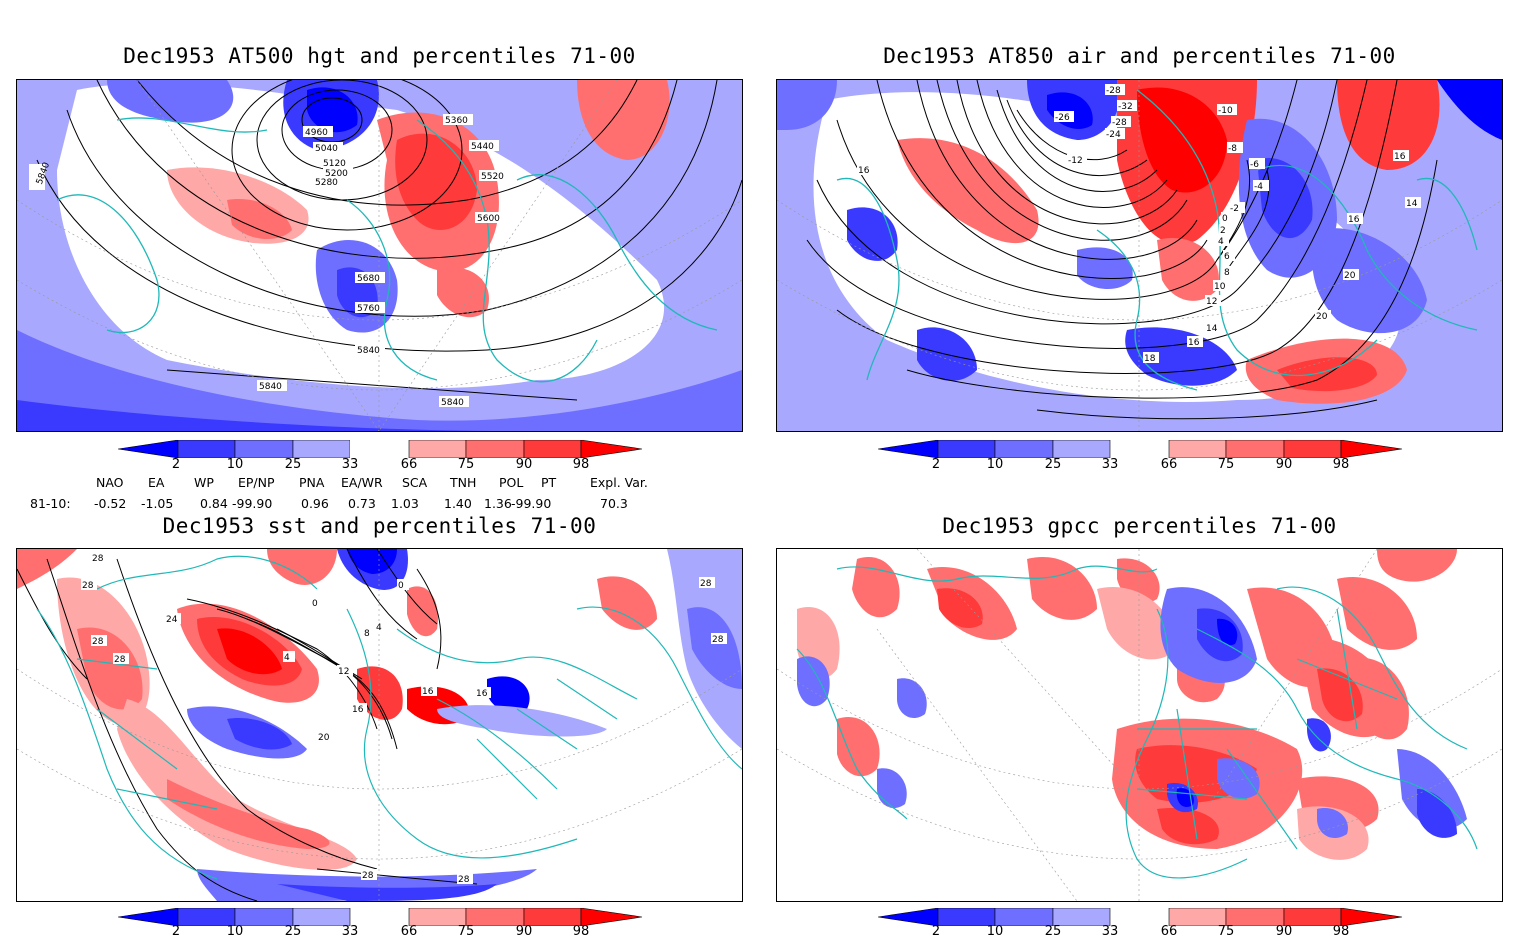 The height and width of the screenshot is (940, 1520). Describe the element at coordinates (1062, 118) in the screenshot. I see `contour-label: -26` at that location.